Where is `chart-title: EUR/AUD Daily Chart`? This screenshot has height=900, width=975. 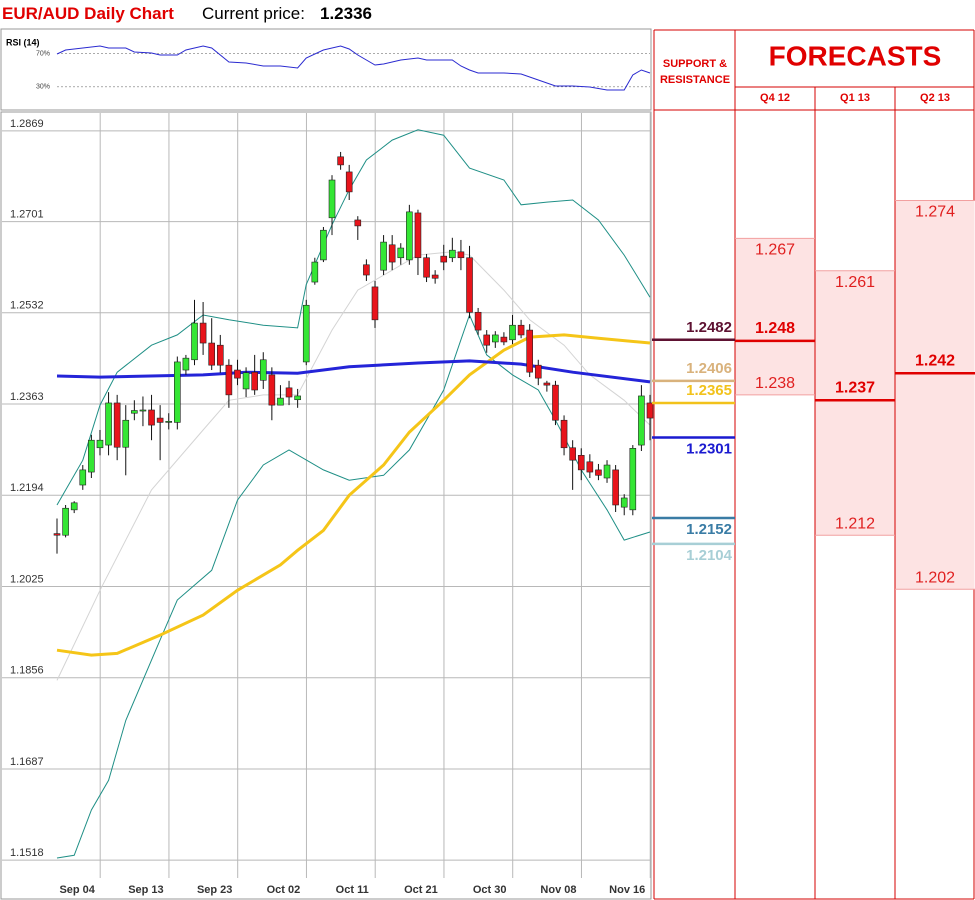 chart-title: EUR/AUD Daily Chart is located at coordinates (88, 13).